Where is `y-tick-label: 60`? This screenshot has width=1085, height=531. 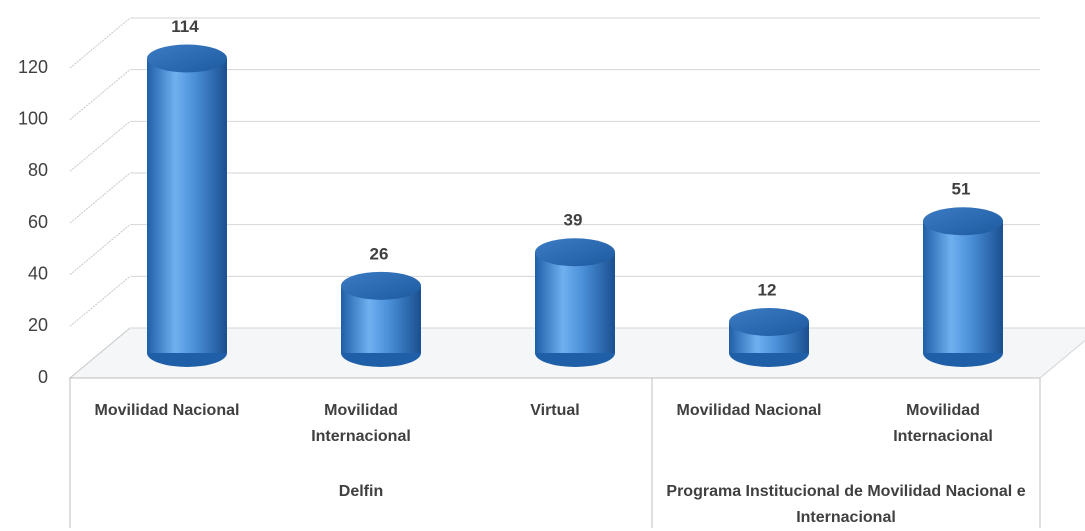
y-tick-label: 60 is located at coordinates (38, 222).